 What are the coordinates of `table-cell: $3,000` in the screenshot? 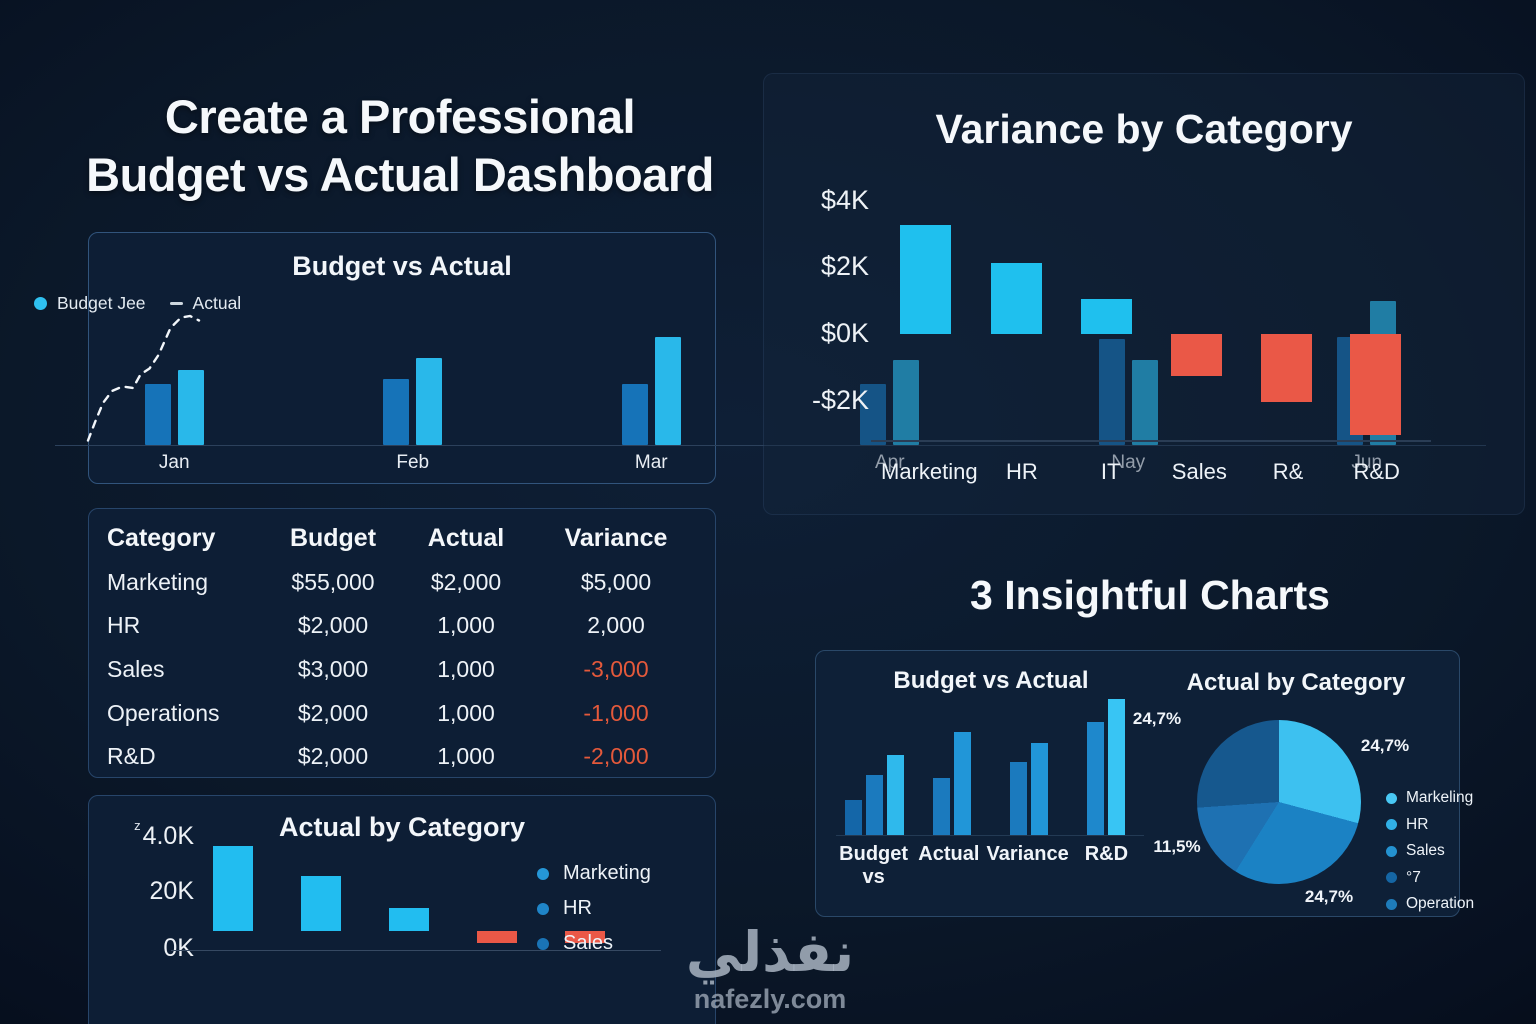 It's located at (333, 669).